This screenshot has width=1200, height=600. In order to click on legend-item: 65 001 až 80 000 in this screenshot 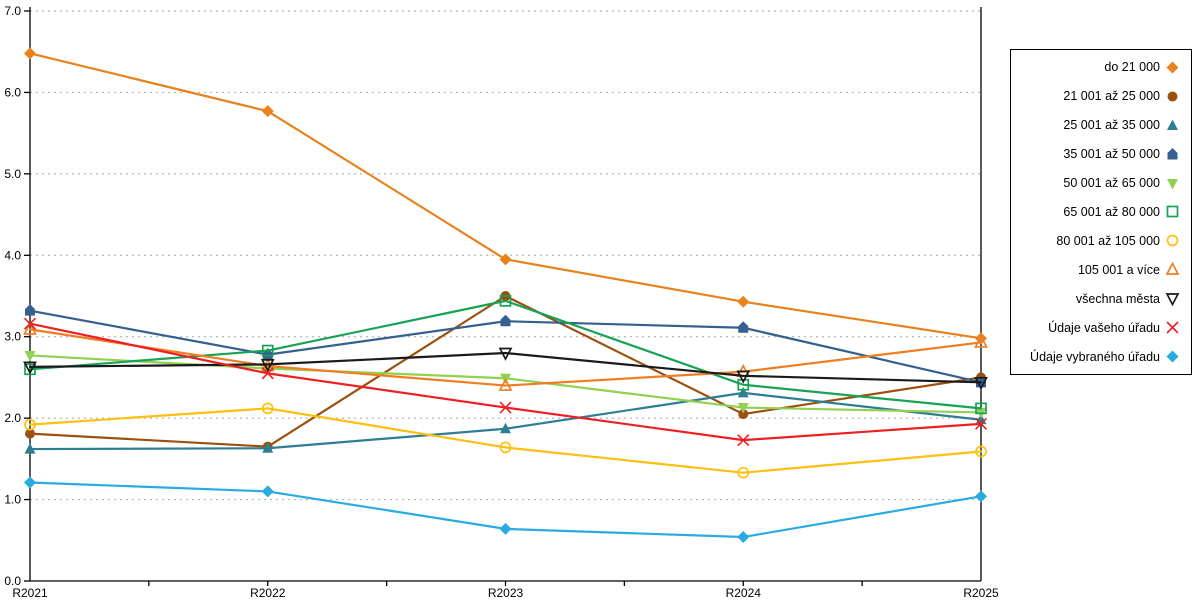, I will do `click(1101, 212)`.